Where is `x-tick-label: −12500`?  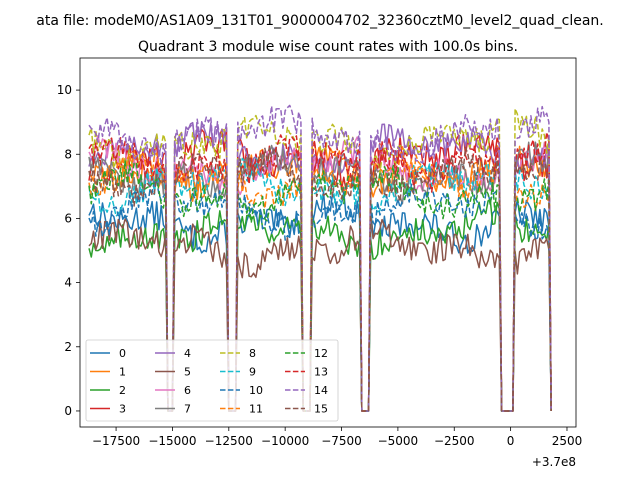
x-tick-label: −12500 is located at coordinates (229, 441).